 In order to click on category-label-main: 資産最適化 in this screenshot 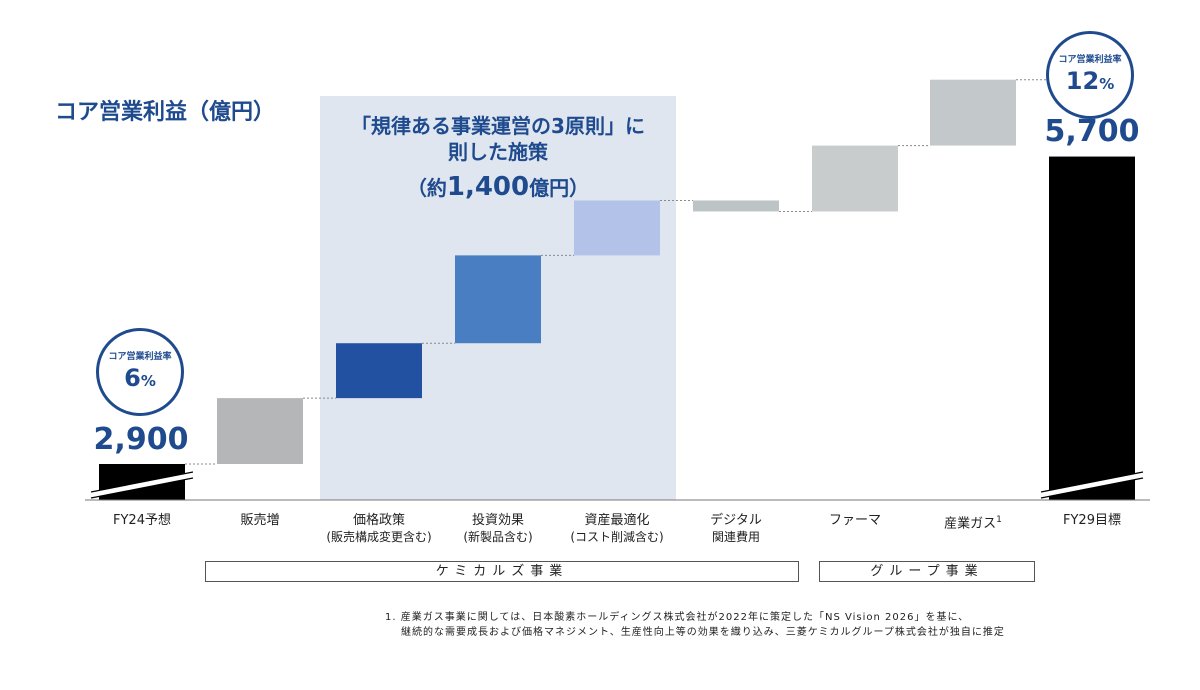, I will do `click(617, 520)`.